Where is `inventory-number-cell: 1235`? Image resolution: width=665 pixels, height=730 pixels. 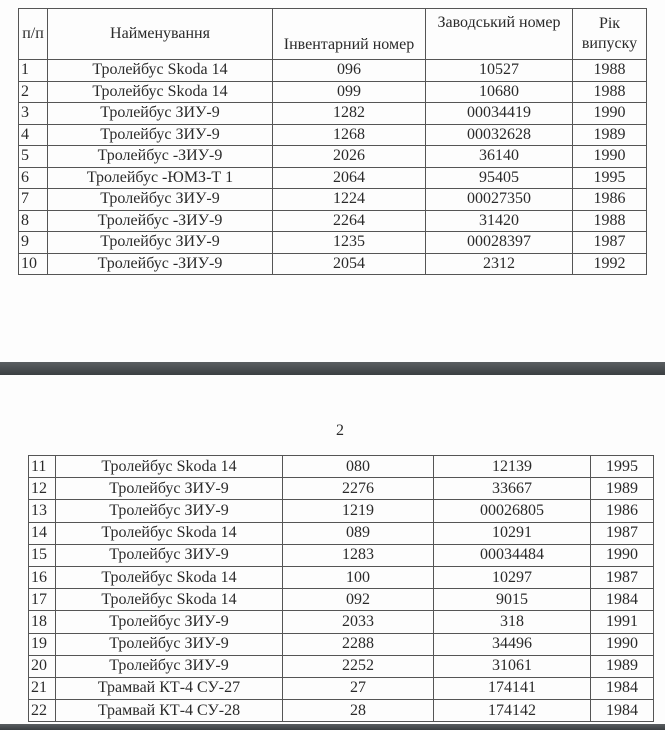
inventory-number-cell: 1235 is located at coordinates (349, 242).